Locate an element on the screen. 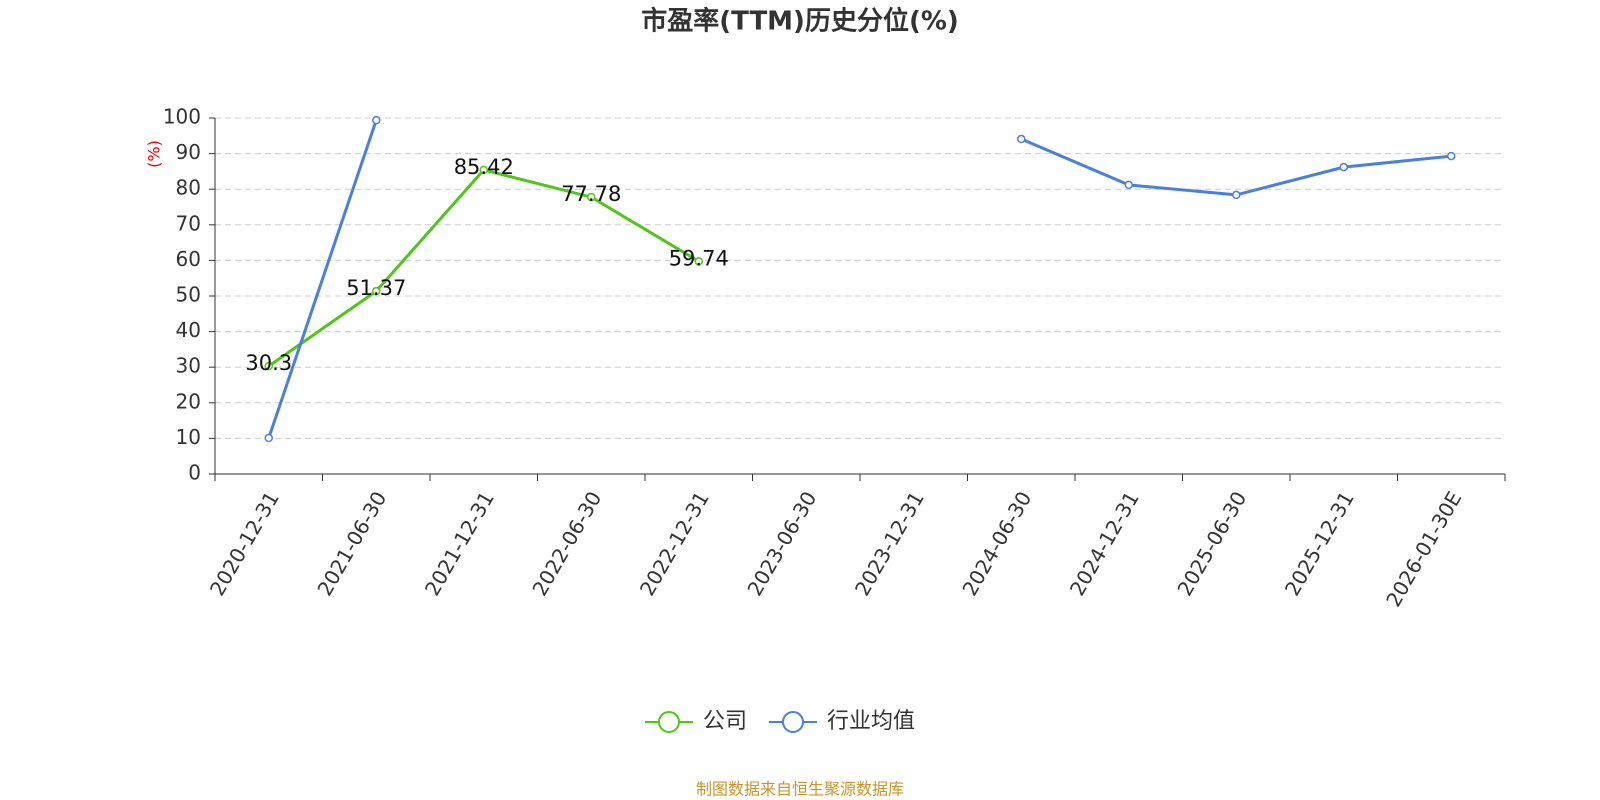  data-label: 77.78 is located at coordinates (591, 194).